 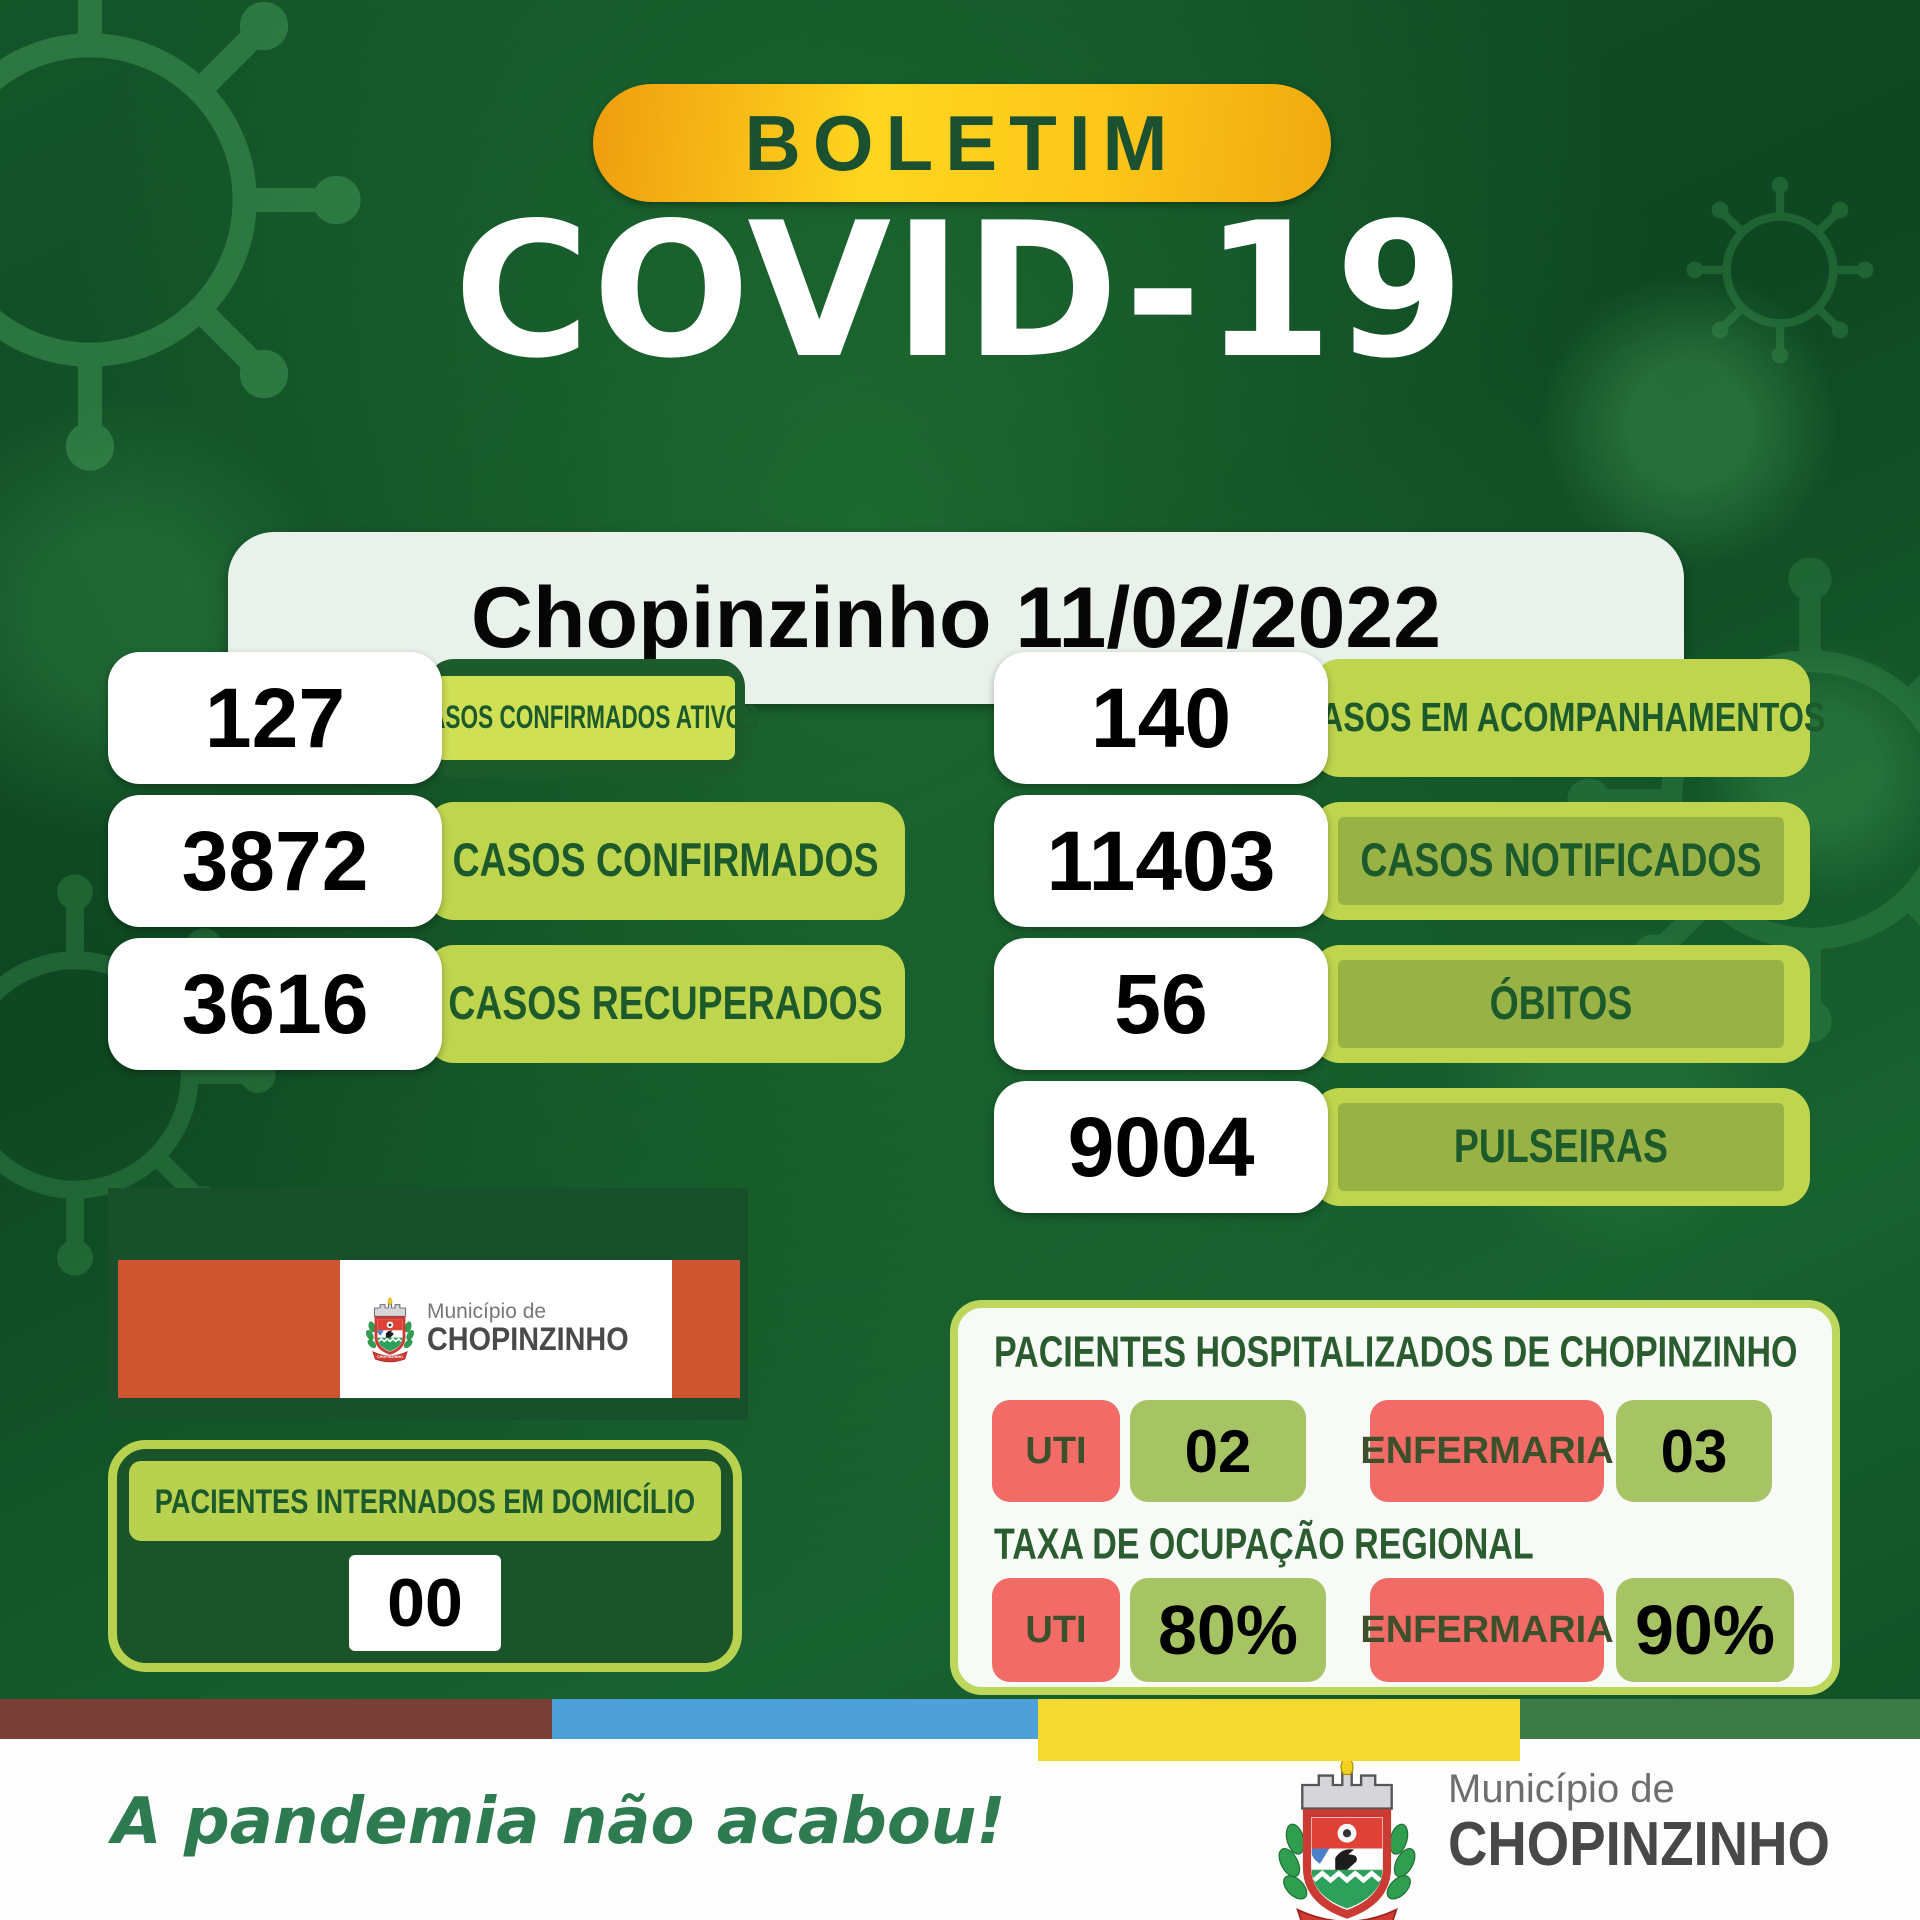 I want to click on uti-label-pill: UTI, so click(x=1056, y=1451).